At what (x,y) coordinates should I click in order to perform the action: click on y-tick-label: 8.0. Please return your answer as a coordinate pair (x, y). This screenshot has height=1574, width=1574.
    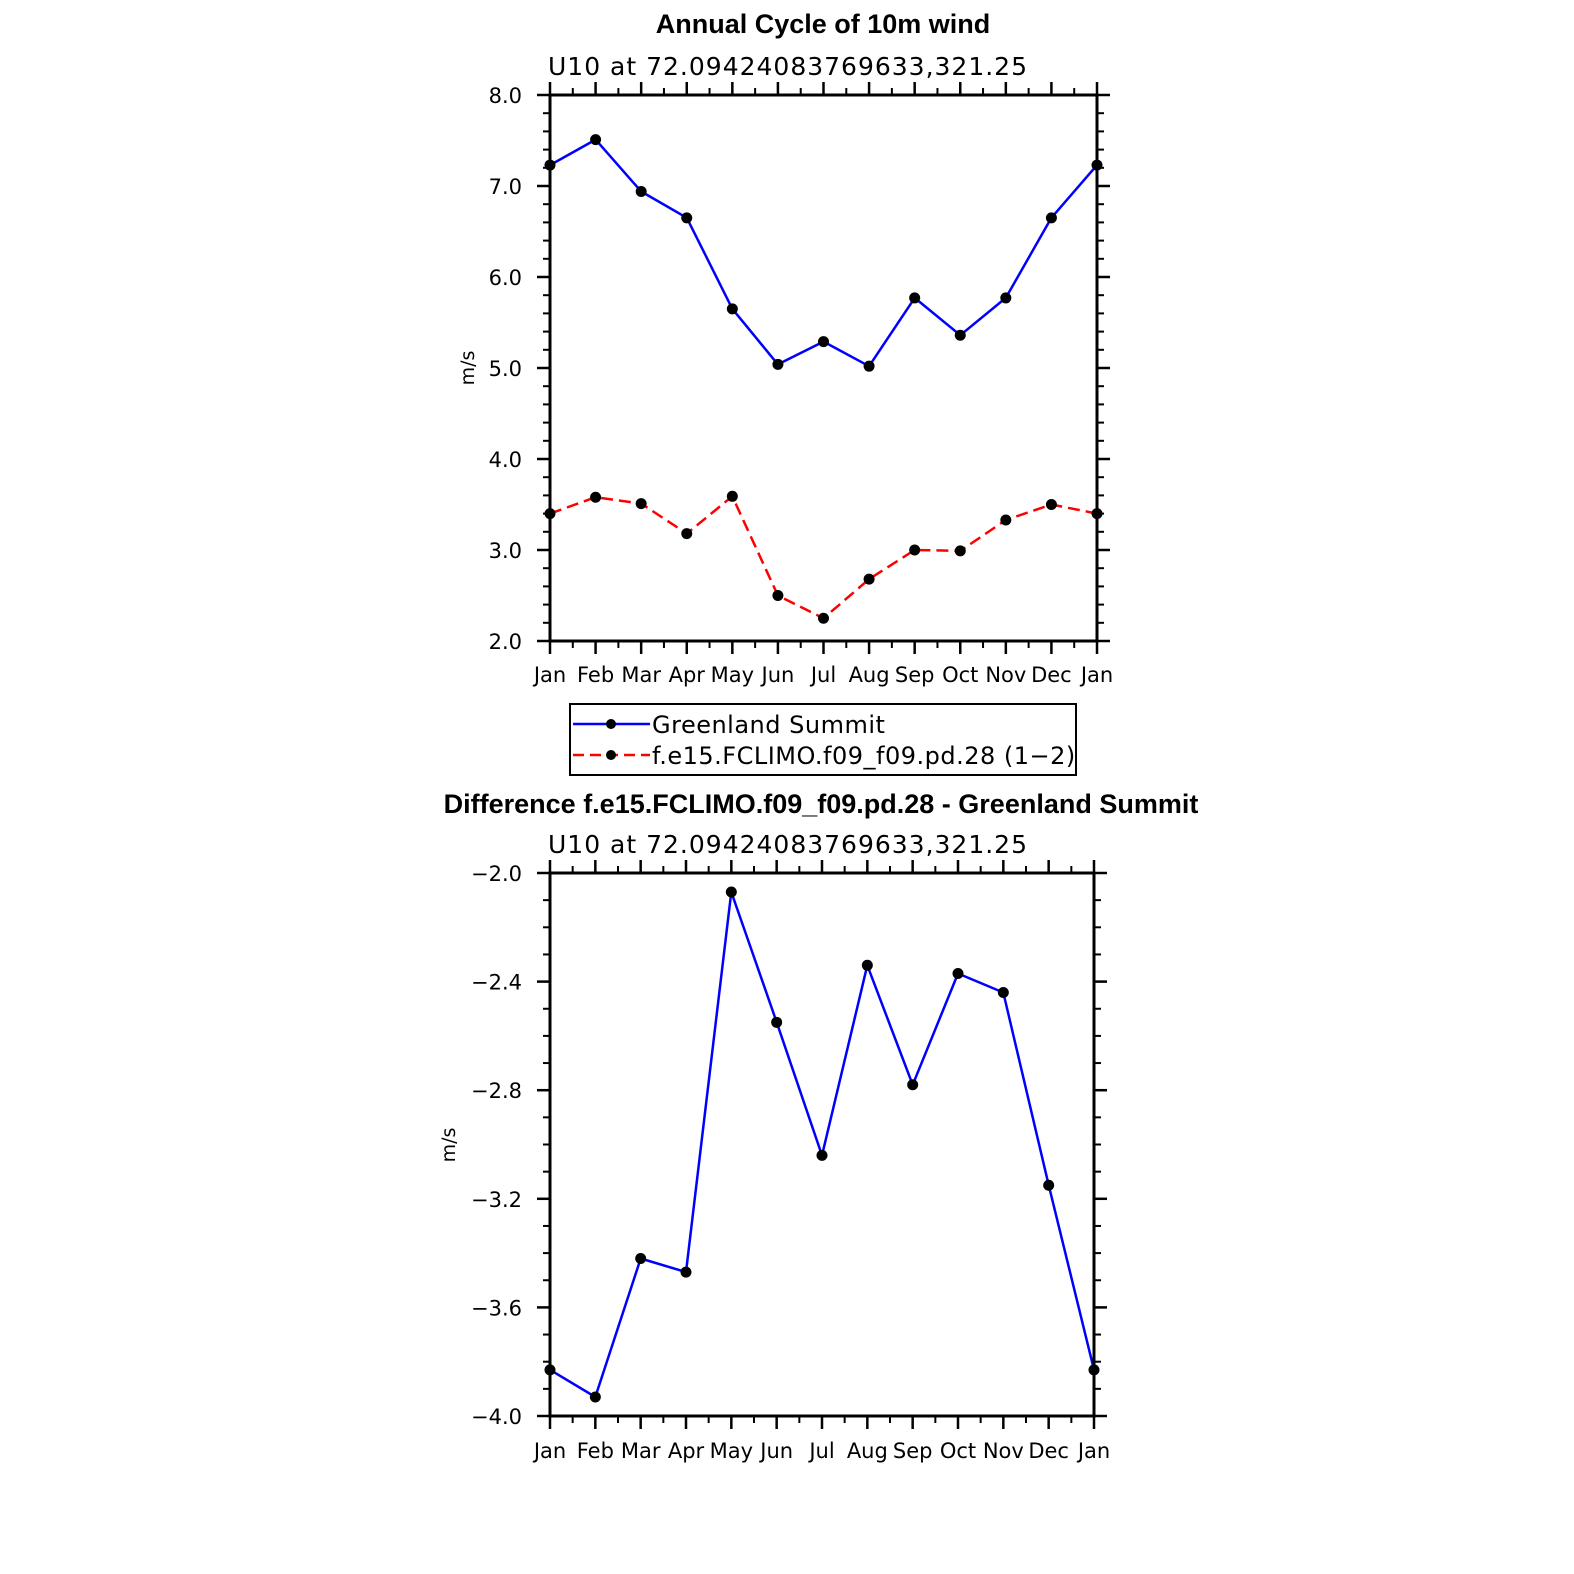
    Looking at the image, I should click on (505, 96).